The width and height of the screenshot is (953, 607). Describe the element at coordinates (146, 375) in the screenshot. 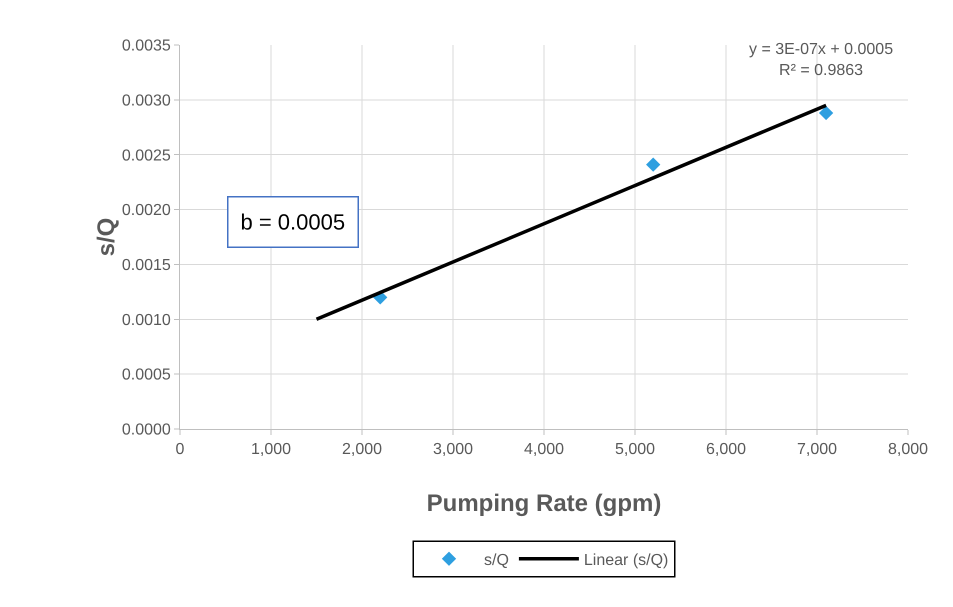

I see `y-tick-label: 0.0005` at that location.